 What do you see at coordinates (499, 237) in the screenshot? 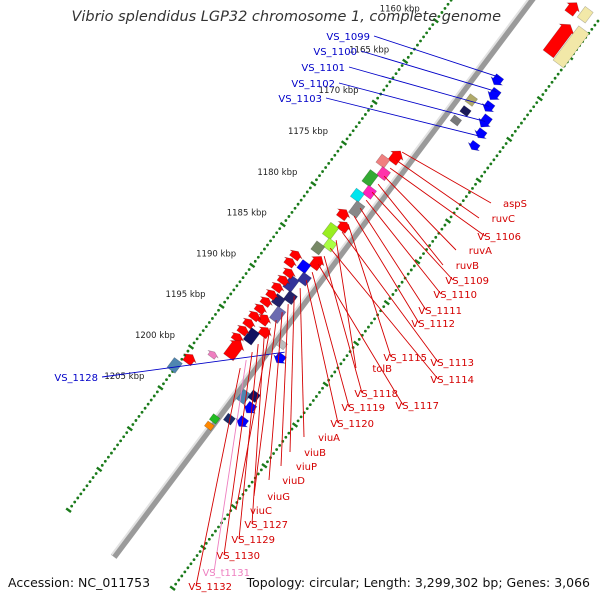
I see `reverse-gene-label: VS_1106` at bounding box center [499, 237].